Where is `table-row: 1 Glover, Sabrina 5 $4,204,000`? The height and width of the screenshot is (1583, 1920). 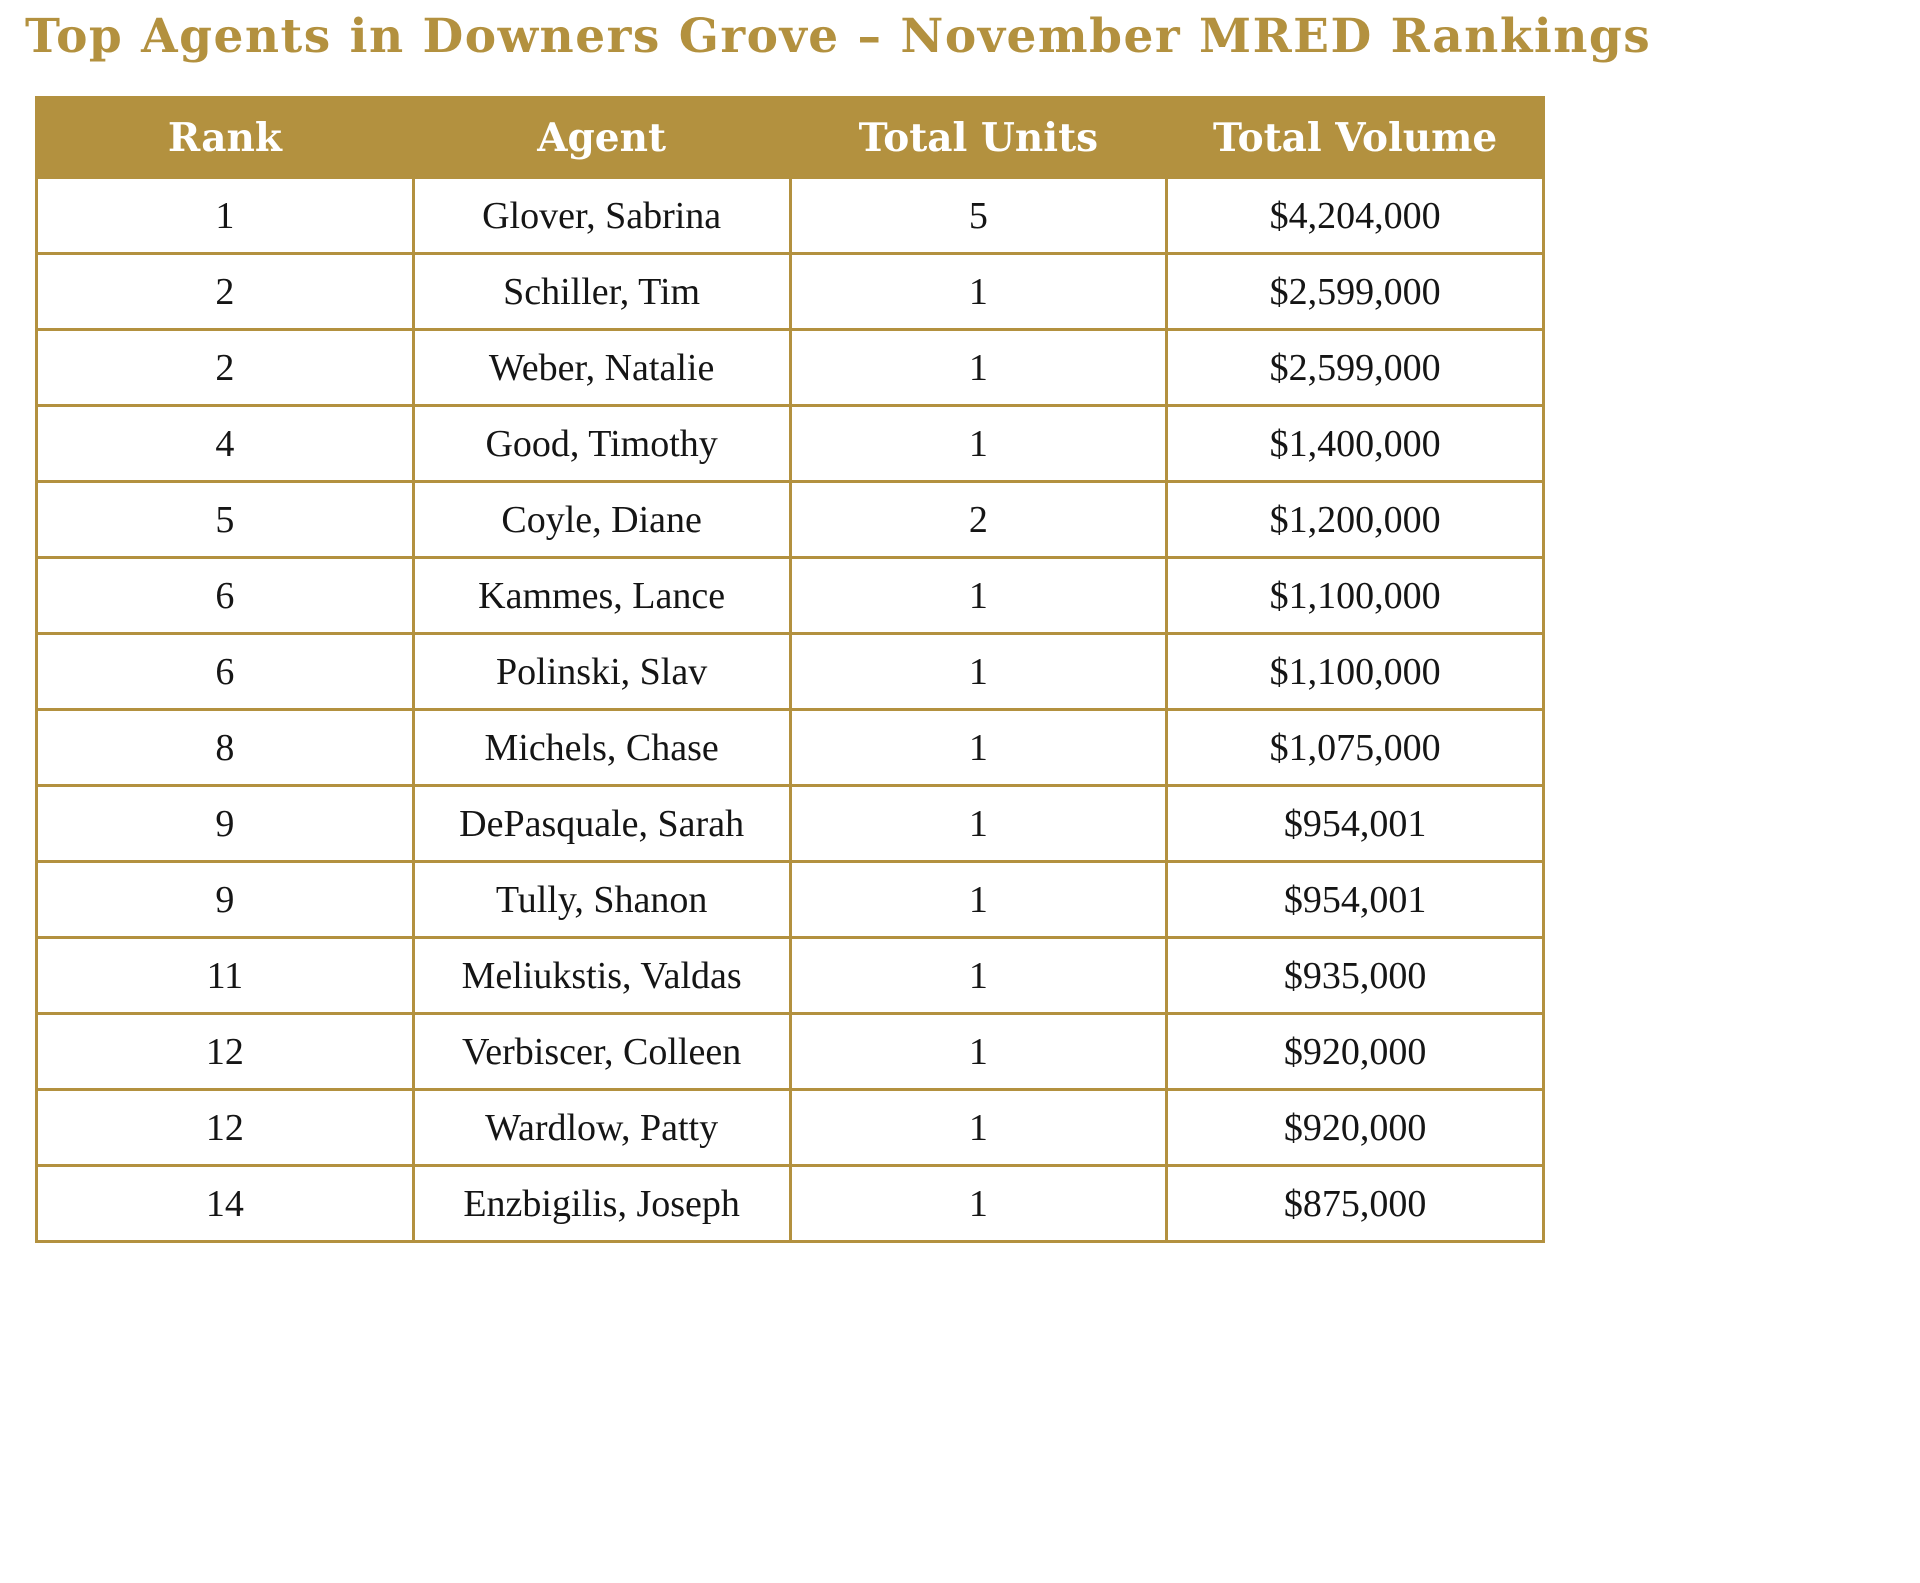
table-row: 1 Glover, Sabrina 5 $4,204,000 is located at coordinates (790, 216).